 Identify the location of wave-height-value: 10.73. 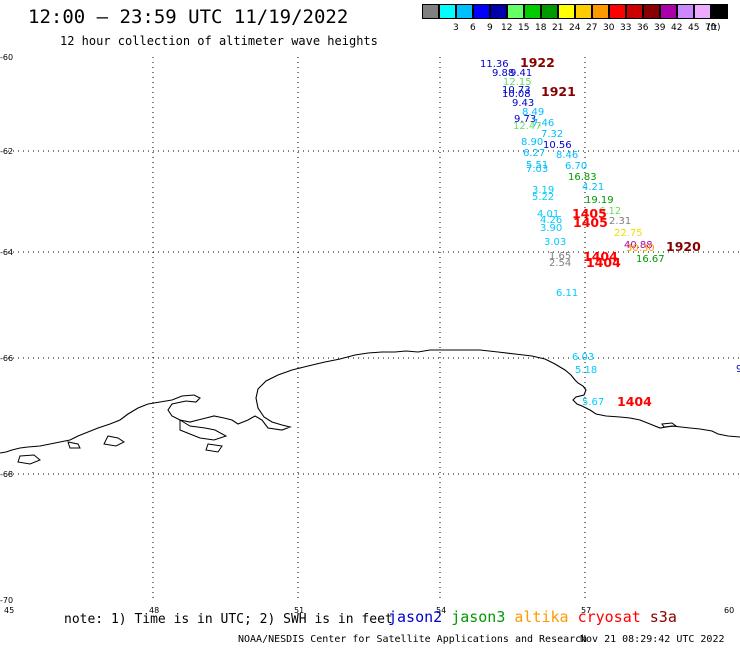
(516, 90).